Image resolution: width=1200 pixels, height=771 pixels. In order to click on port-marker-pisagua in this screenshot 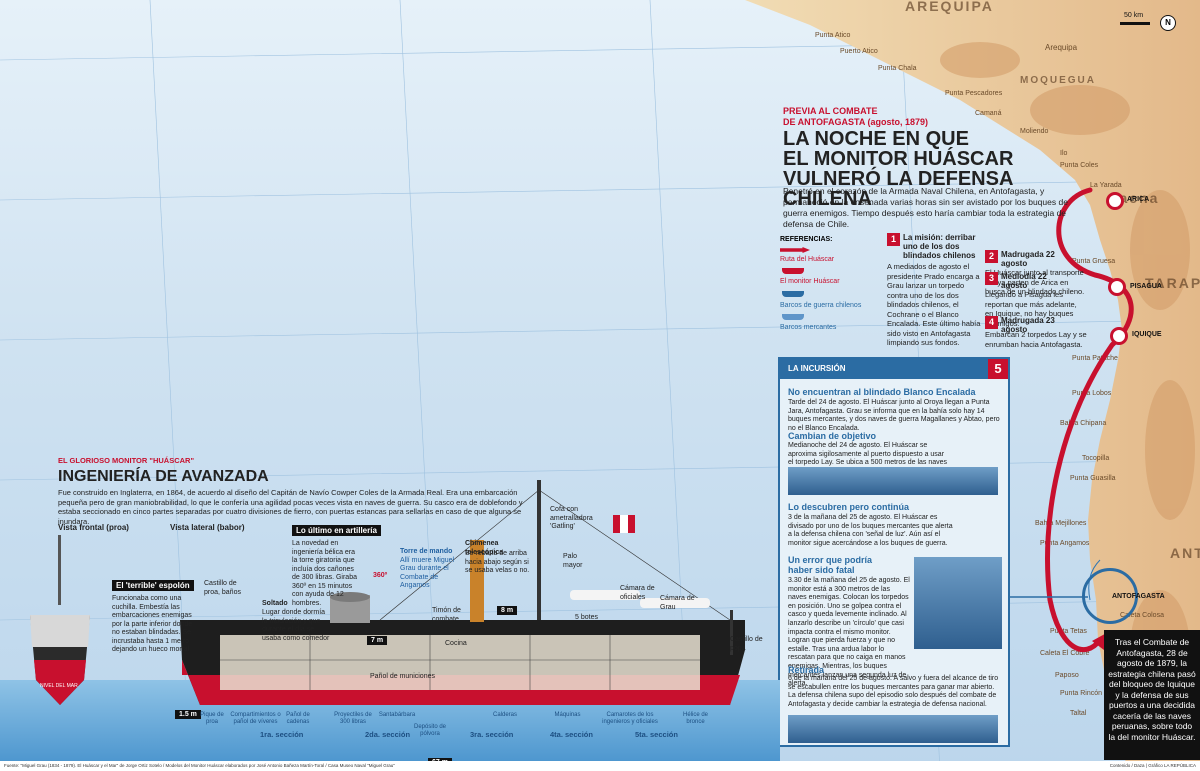, I will do `click(1117, 287)`.